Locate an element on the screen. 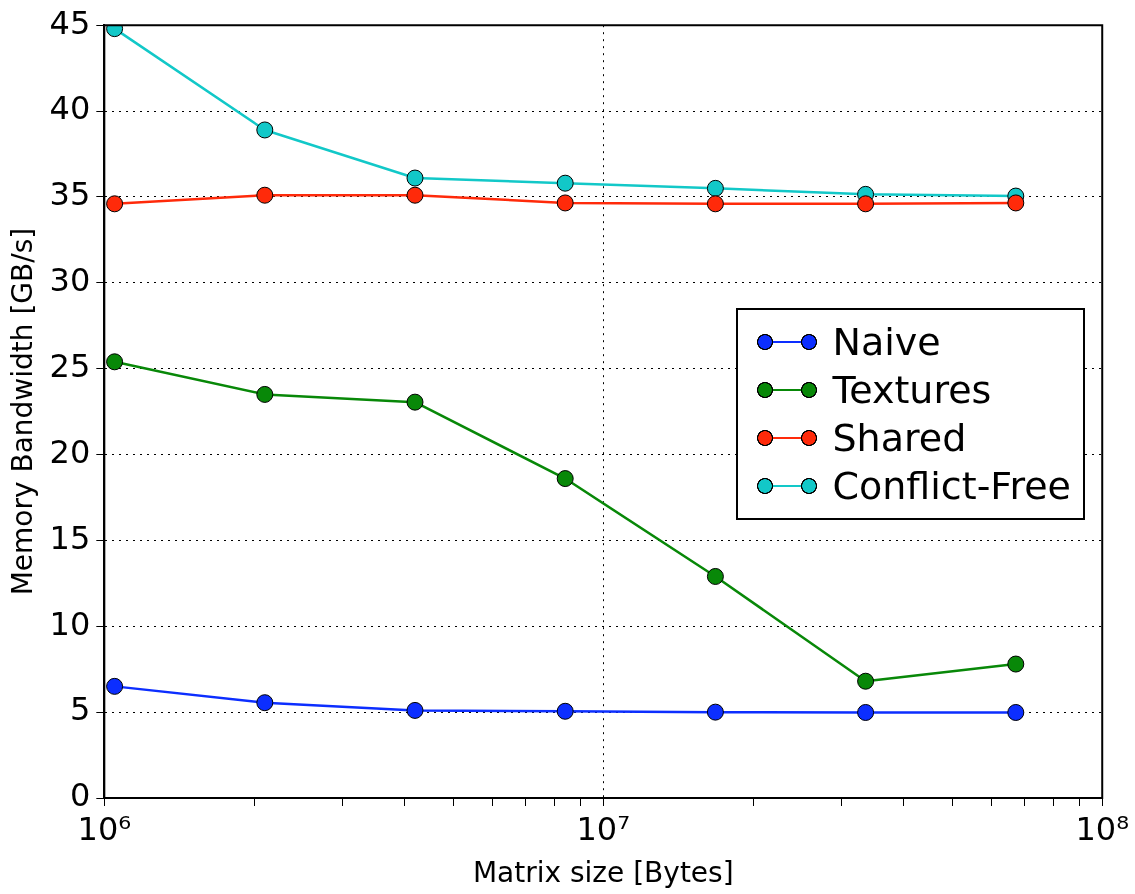  legend-label: Textures is located at coordinates (912, 390).